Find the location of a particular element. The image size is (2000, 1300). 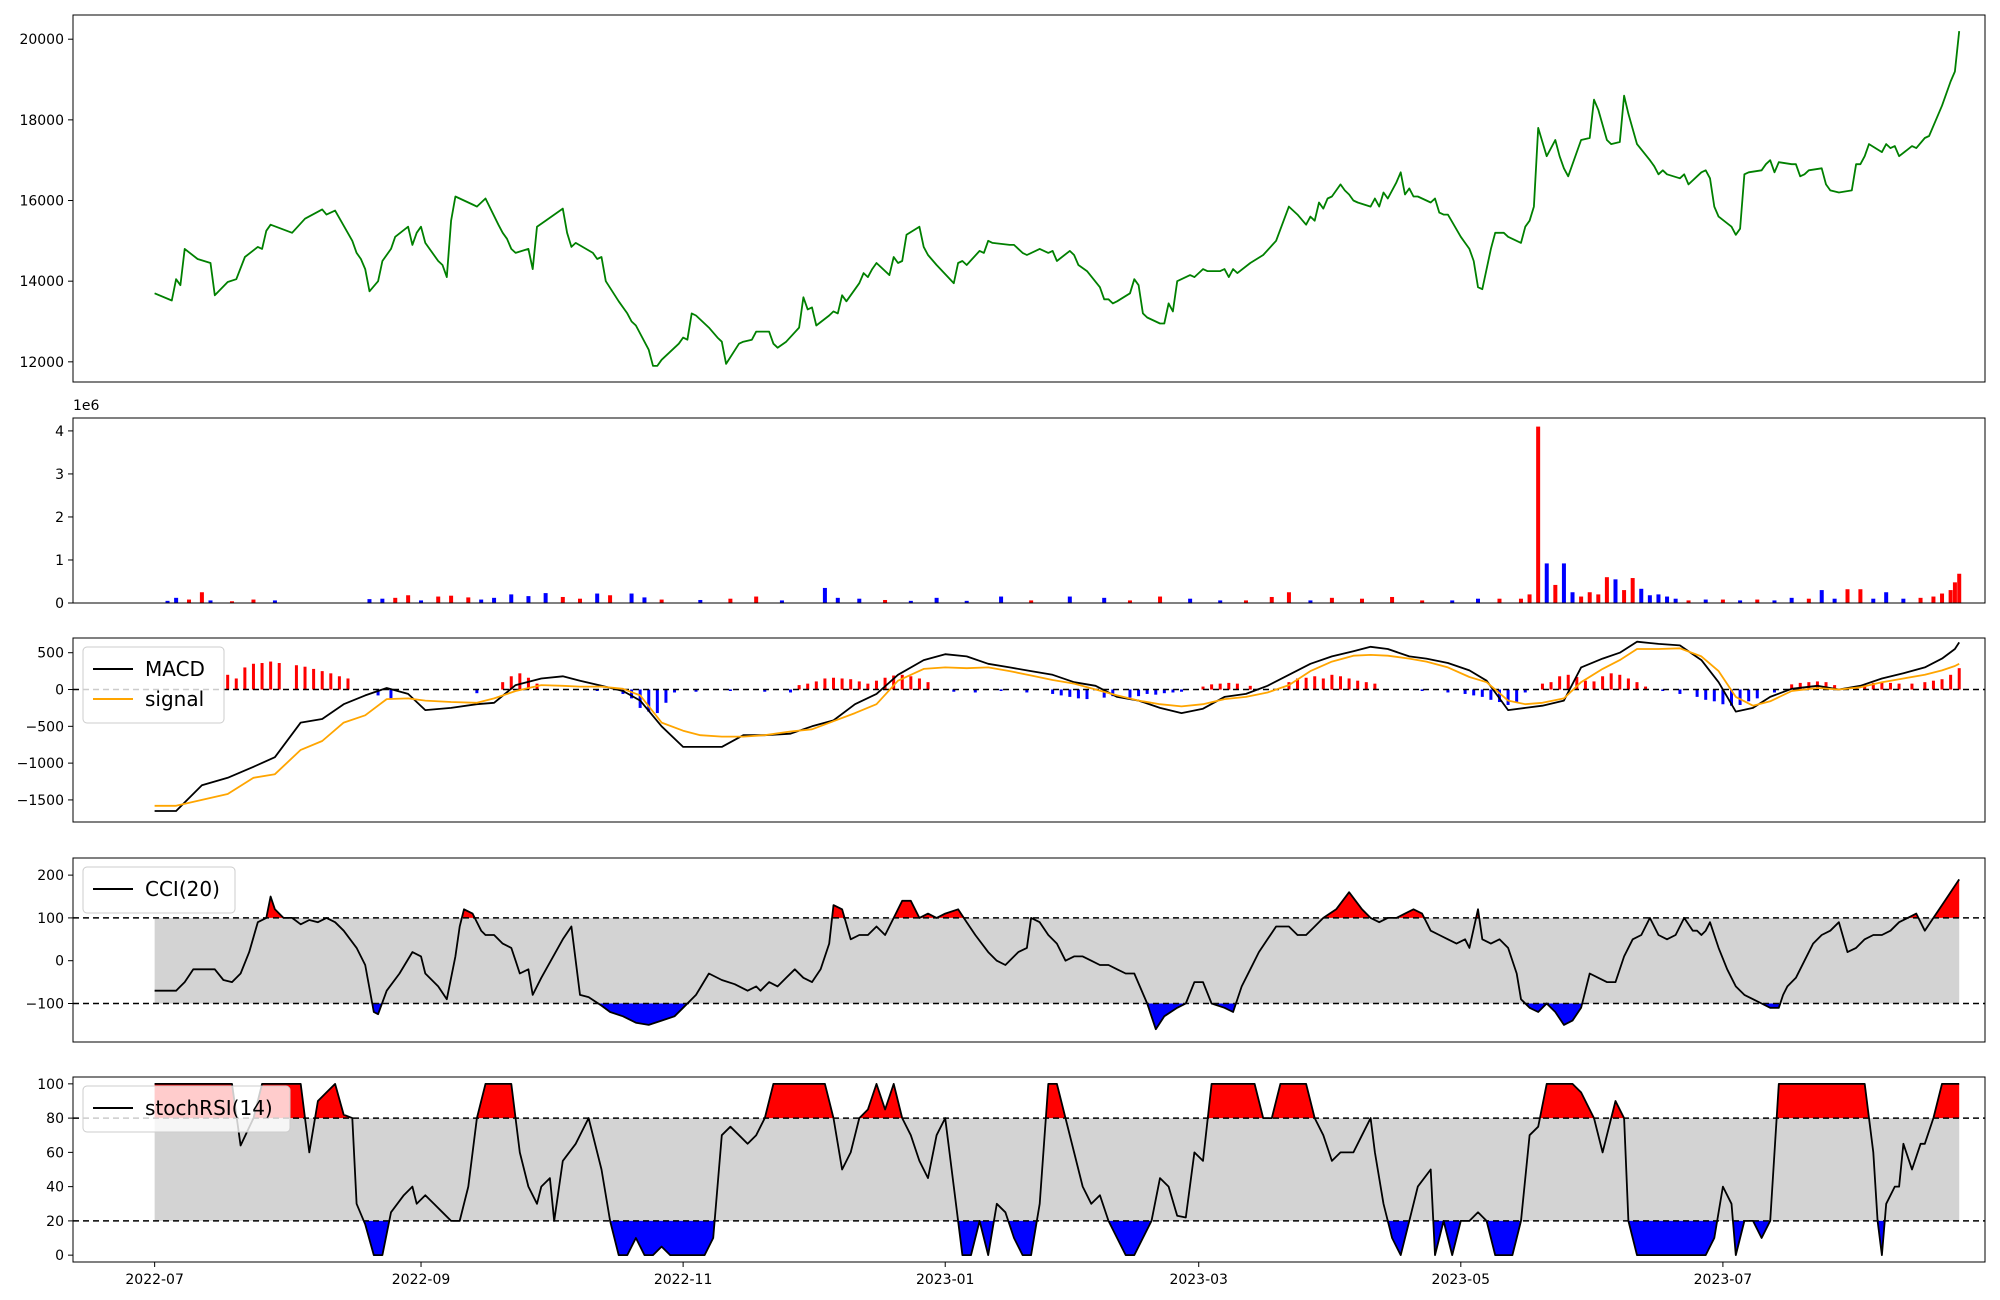

cci-below-fill is located at coordinates (643, 1014).